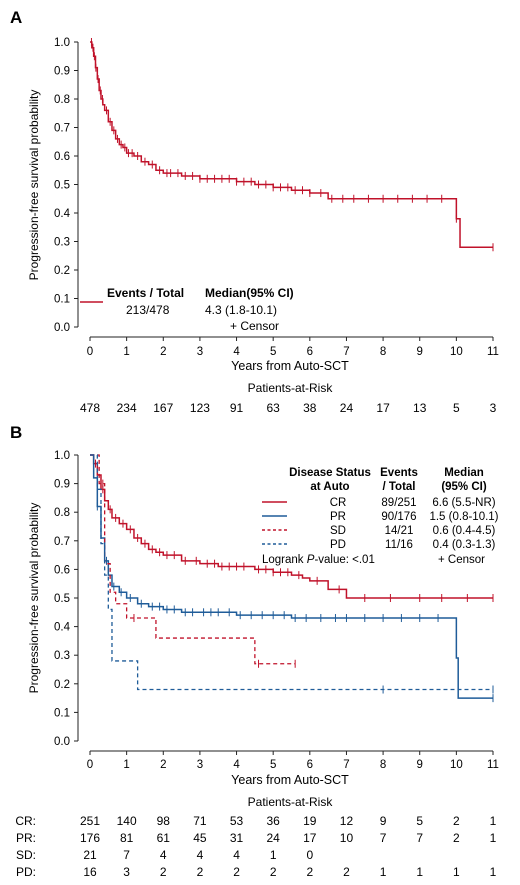 This screenshot has width=520, height=885. I want to click on legend-h-median-1: Median, so click(464, 473).